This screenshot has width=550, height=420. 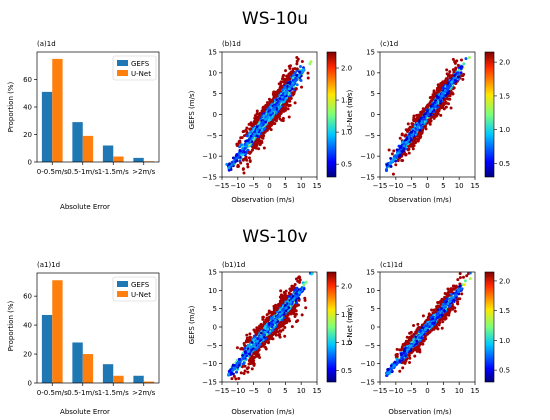 I want to click on panel-title-a1: (a1)1d, so click(x=48, y=265).